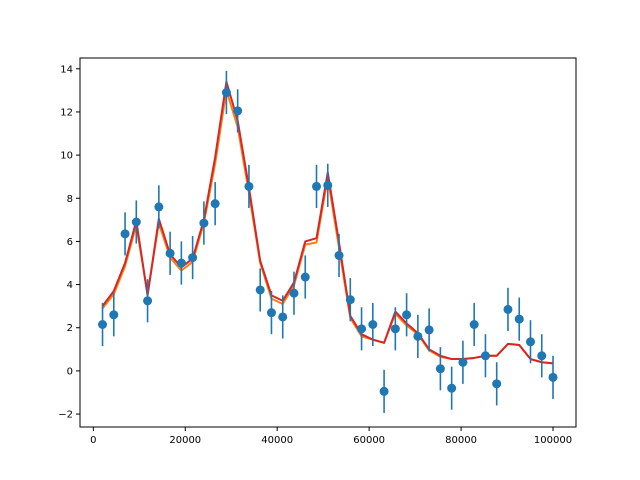 This screenshot has width=640, height=480. I want to click on y-tick-label: 2, so click(70, 328).